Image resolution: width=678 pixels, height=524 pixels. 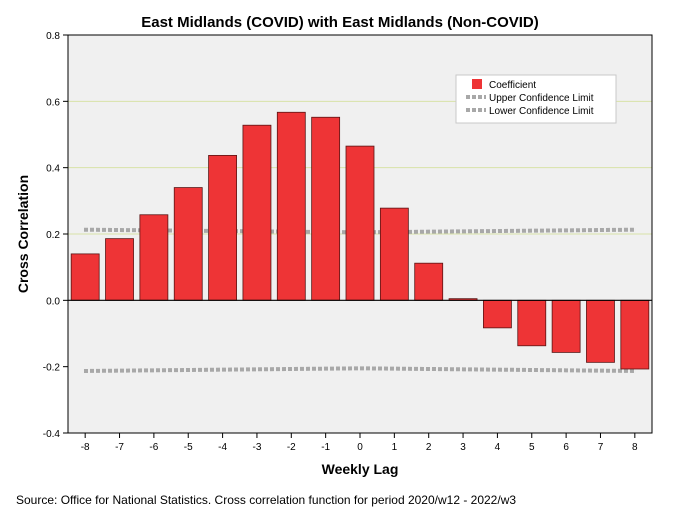 What do you see at coordinates (23, 234) in the screenshot?
I see `y-axis-label: Cross Correlation` at bounding box center [23, 234].